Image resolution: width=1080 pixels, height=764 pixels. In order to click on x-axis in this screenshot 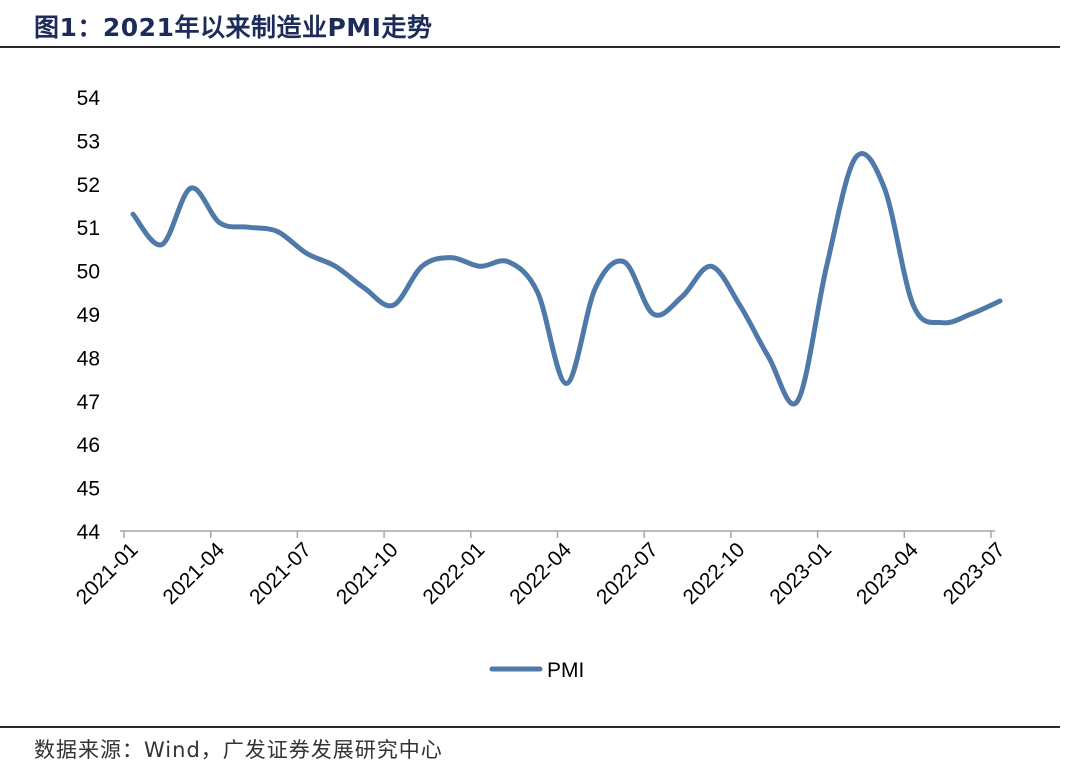, I will do `click(557, 534)`.